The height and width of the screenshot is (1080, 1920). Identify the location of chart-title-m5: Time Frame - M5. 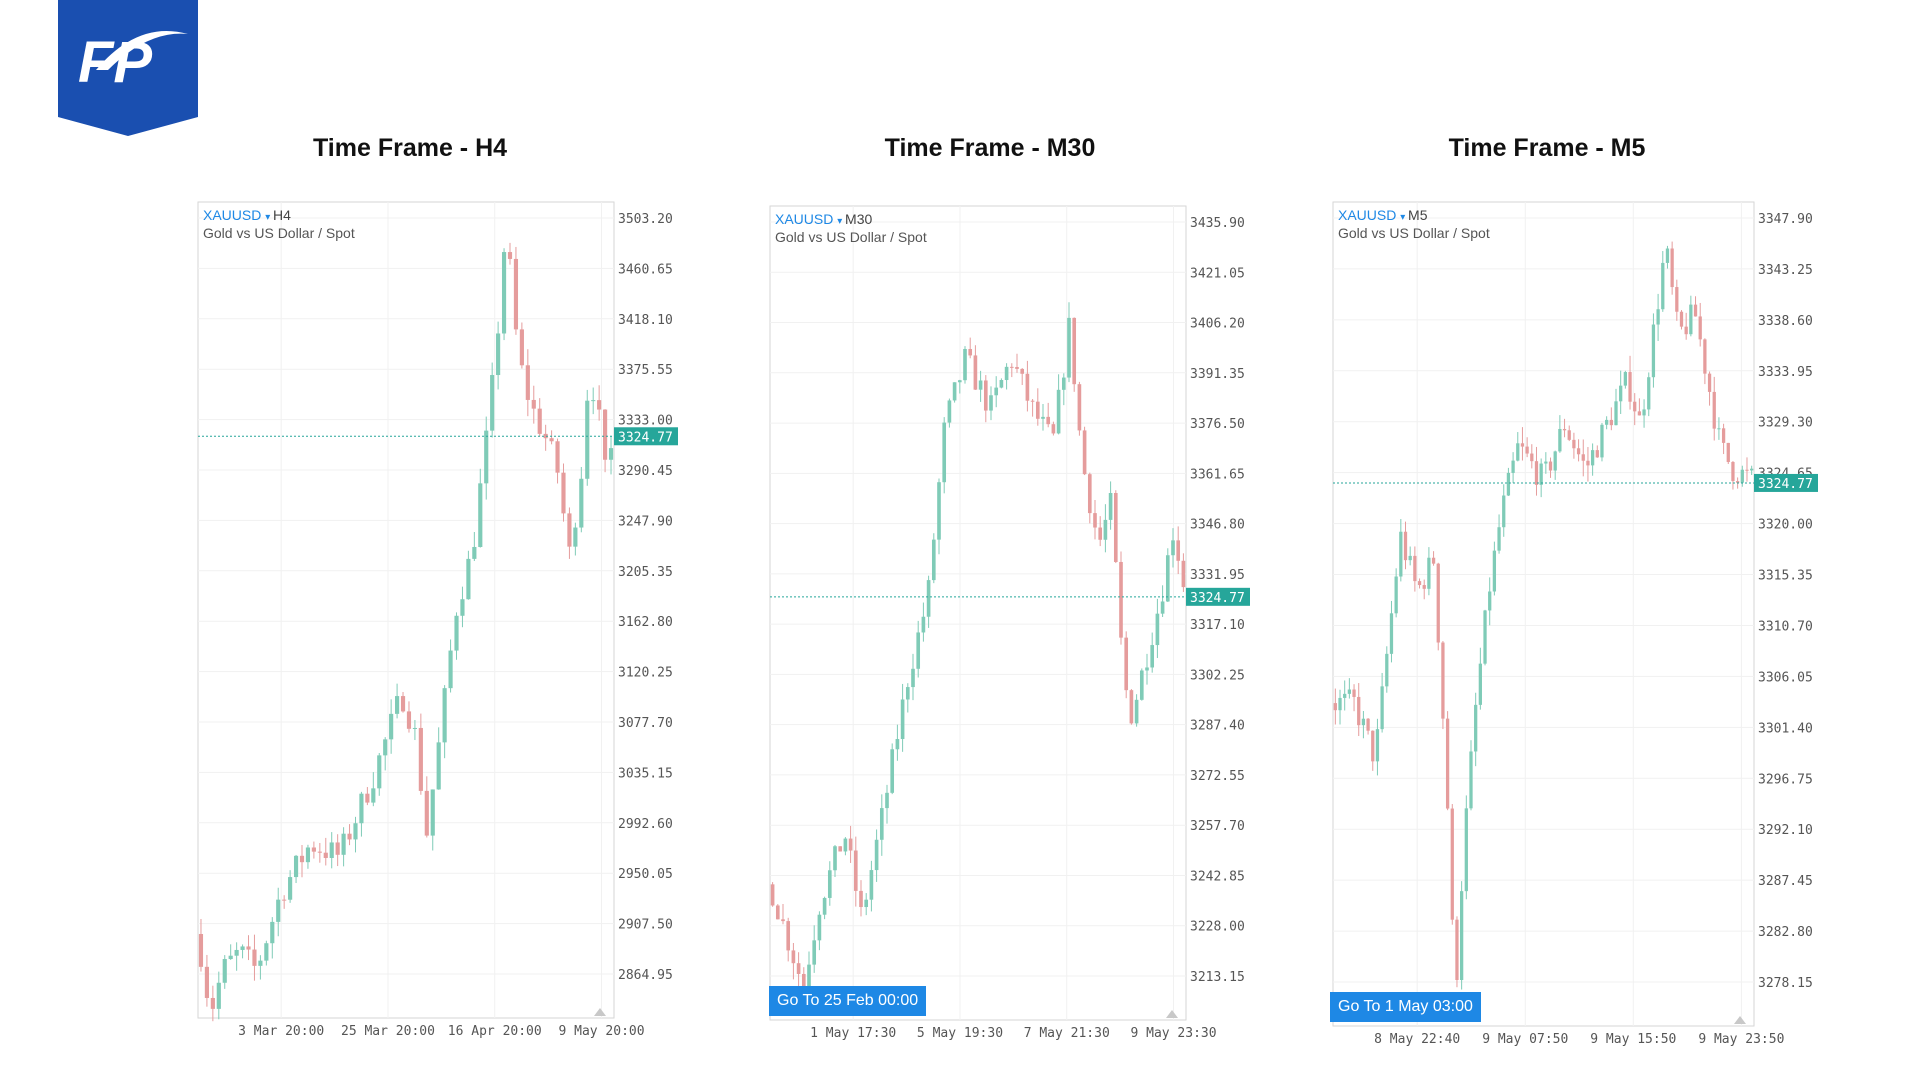
(1547, 148).